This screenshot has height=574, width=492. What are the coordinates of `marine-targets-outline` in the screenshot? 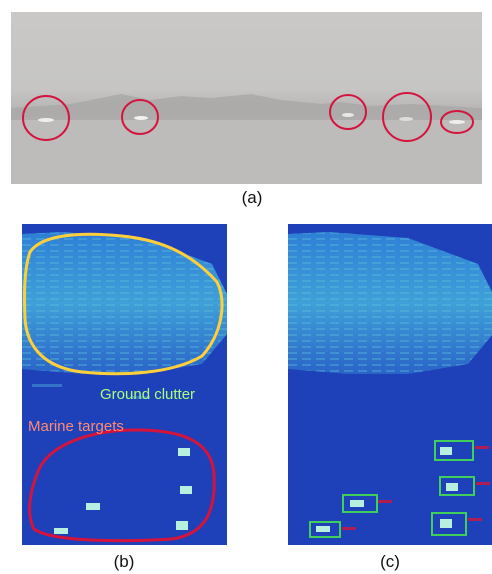 It's located at (122, 485).